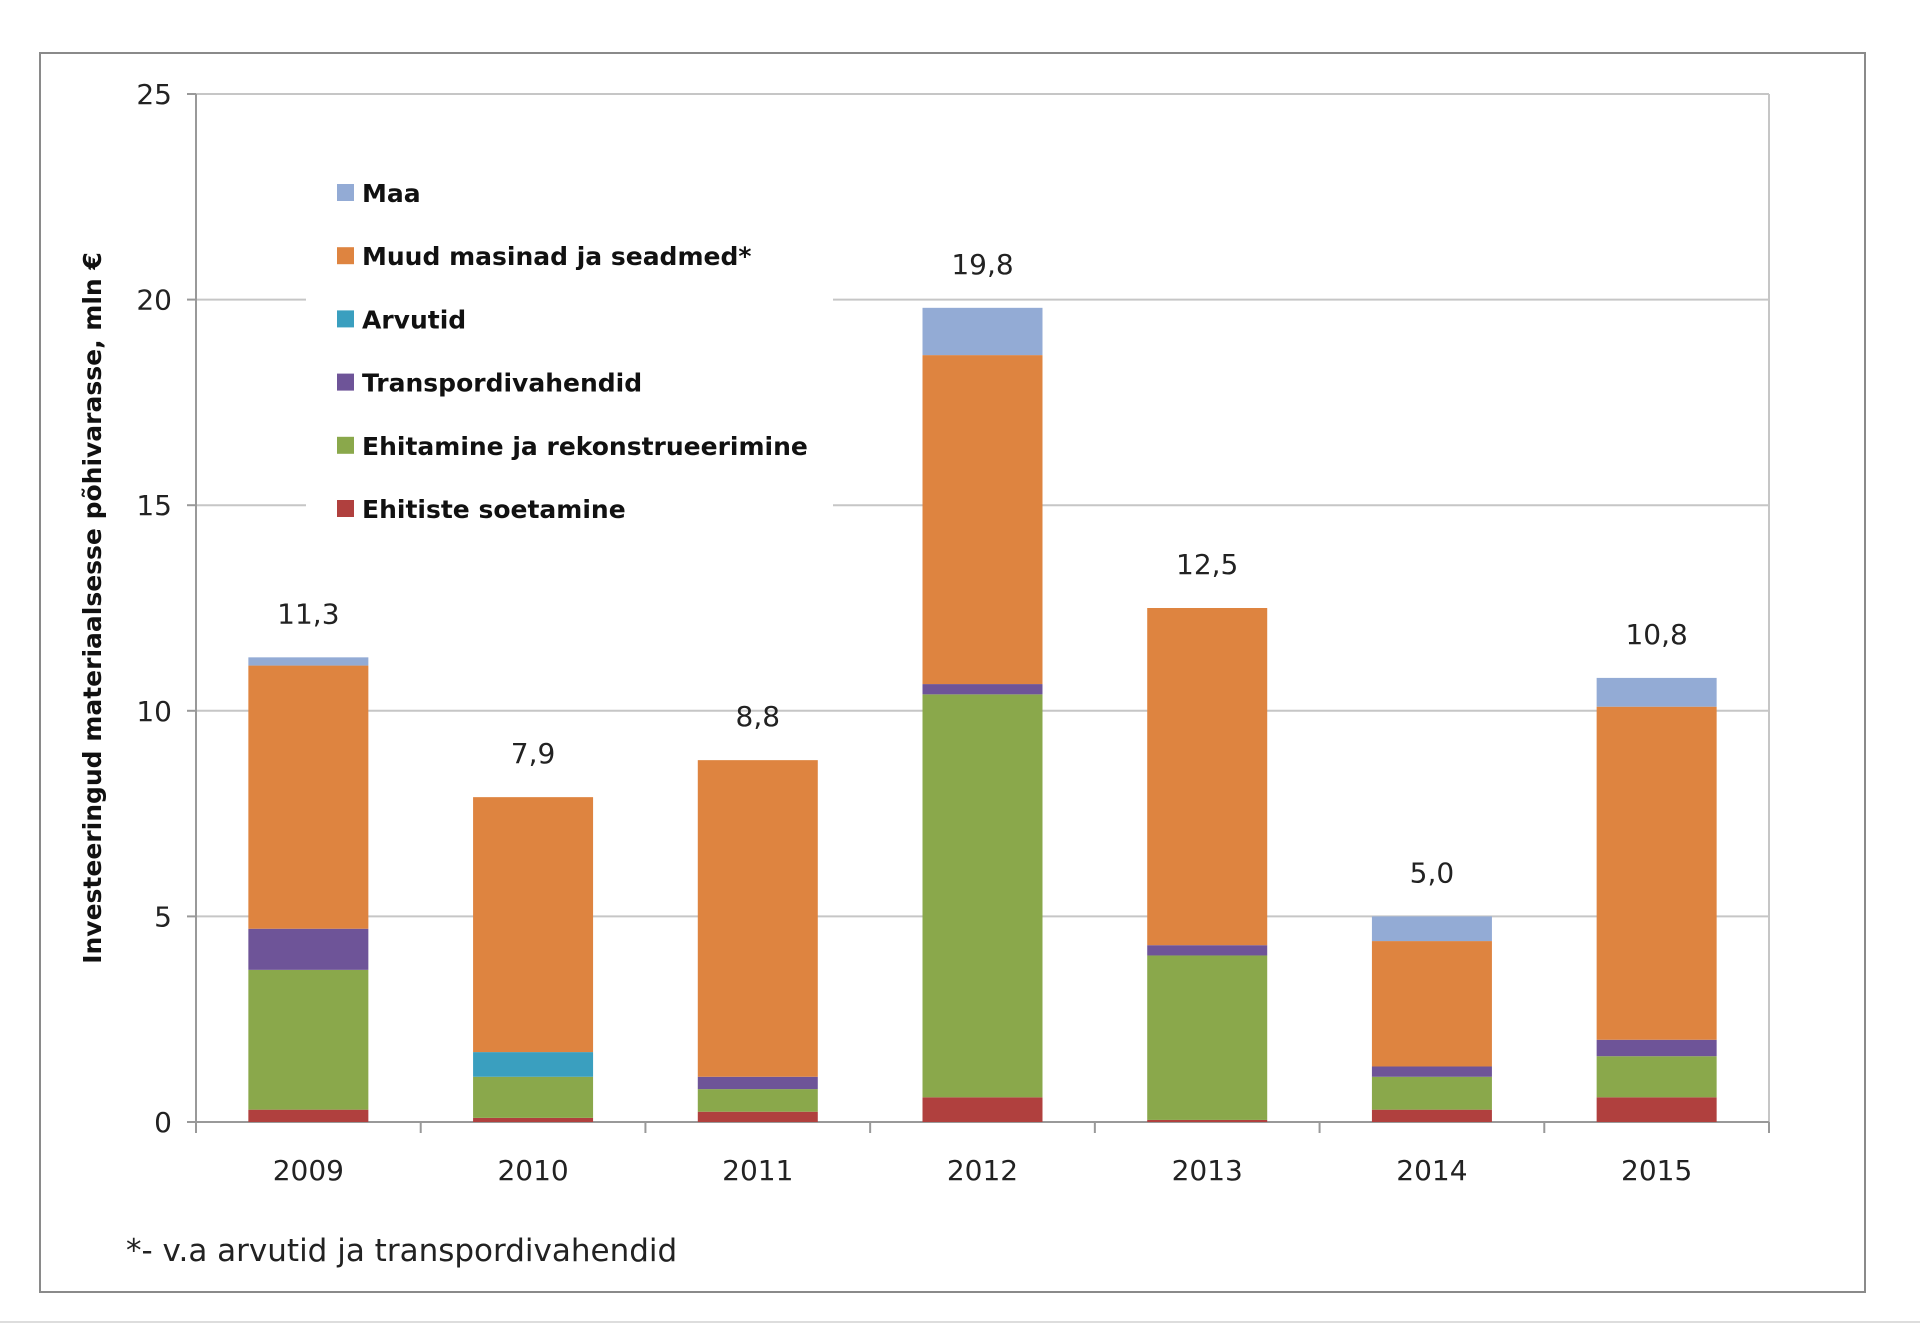 The width and height of the screenshot is (1920, 1343). Describe the element at coordinates (1432, 872) in the screenshot. I see `total-data-label: 5,0` at that location.